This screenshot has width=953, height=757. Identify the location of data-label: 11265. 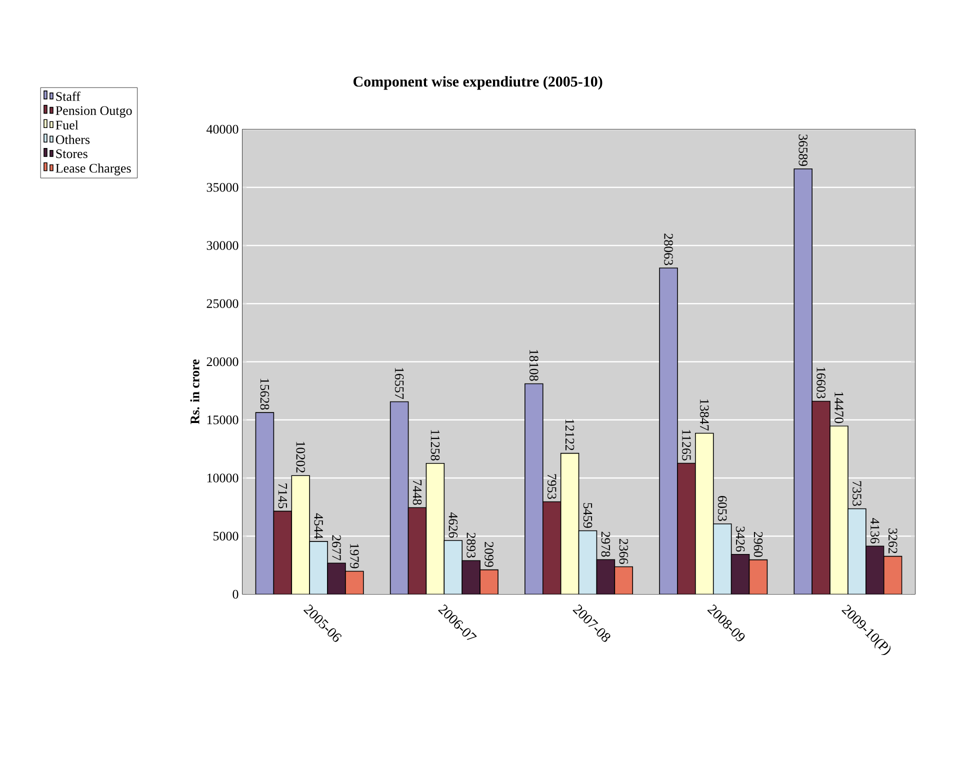
(686, 445).